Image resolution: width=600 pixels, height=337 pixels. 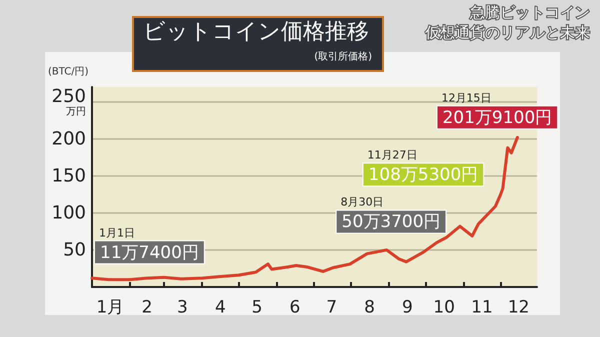 What do you see at coordinates (444, 308) in the screenshot?
I see `x-tick-label: 10` at bounding box center [444, 308].